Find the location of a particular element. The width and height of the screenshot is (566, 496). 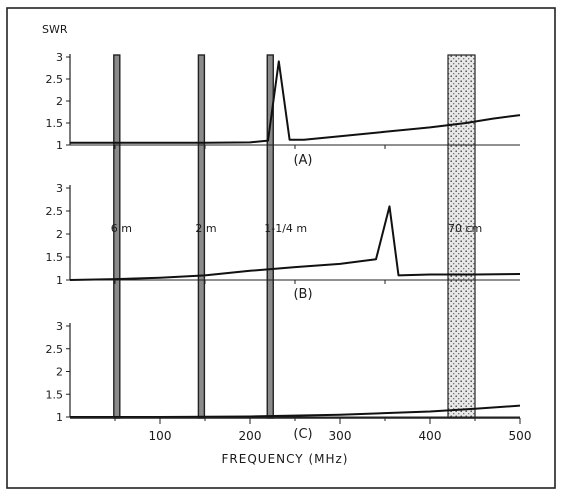

x-tick-label: 500 is located at coordinates (520, 436).